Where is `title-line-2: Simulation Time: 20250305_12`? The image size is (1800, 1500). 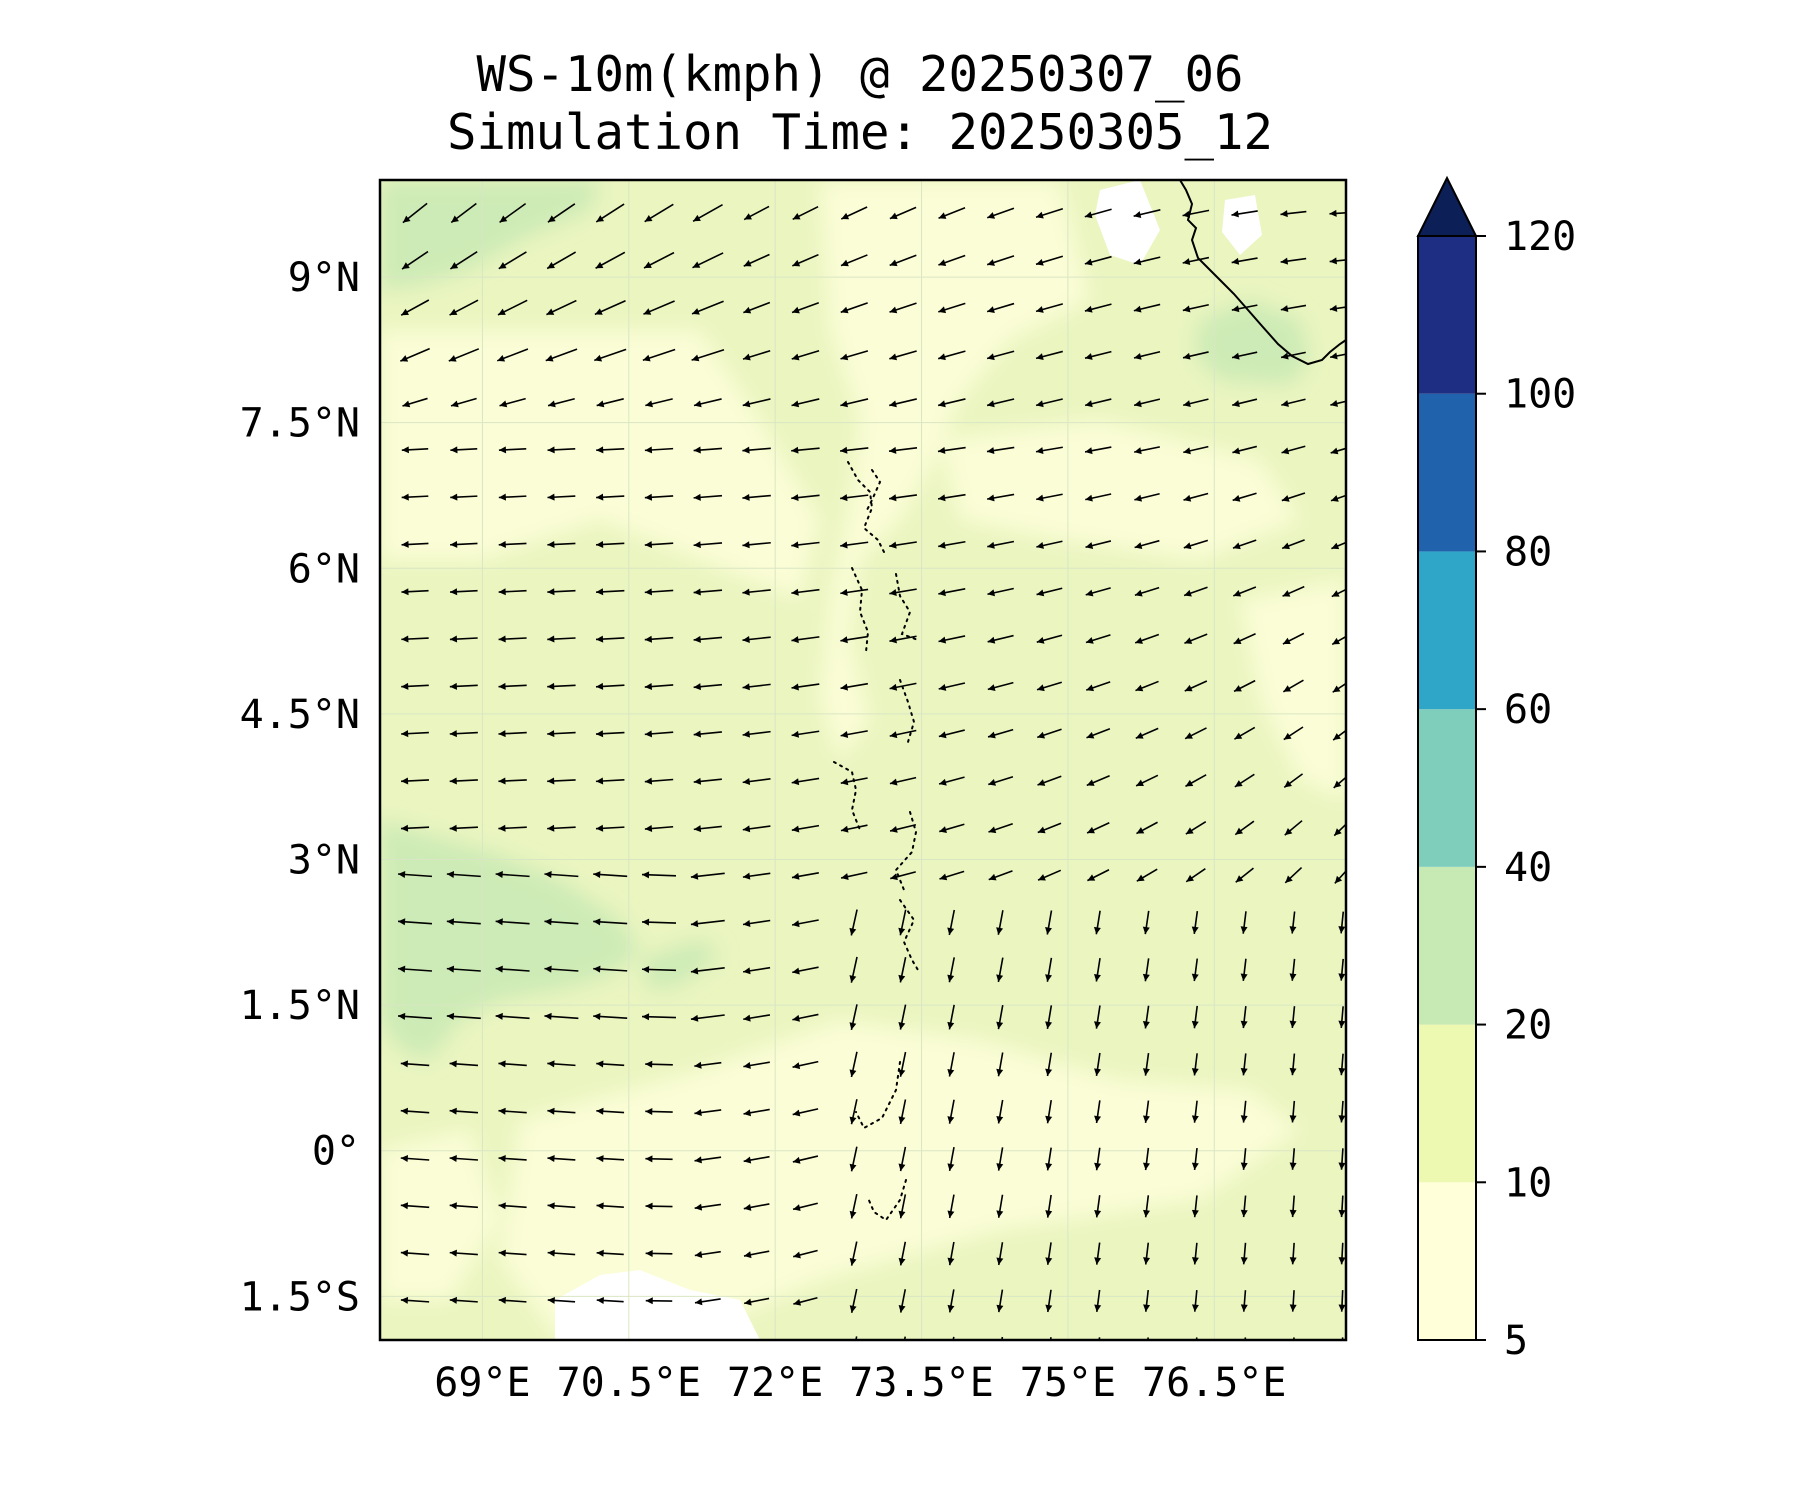
title-line-2: Simulation Time: 20250305_12 is located at coordinates (859, 132).